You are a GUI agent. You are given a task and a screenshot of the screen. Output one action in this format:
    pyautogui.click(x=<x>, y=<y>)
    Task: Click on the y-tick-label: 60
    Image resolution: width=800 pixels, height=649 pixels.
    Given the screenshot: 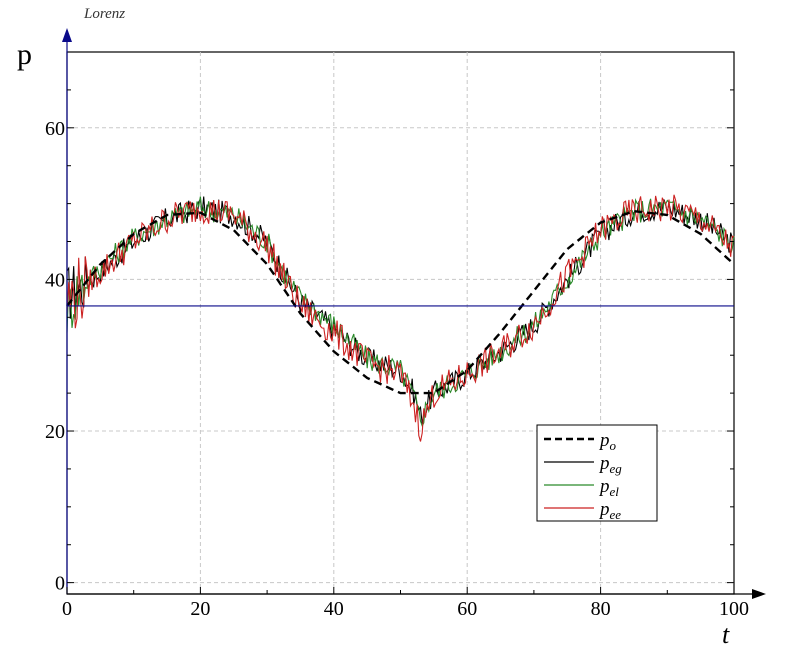 What is the action you would take?
    pyautogui.click(x=55, y=129)
    